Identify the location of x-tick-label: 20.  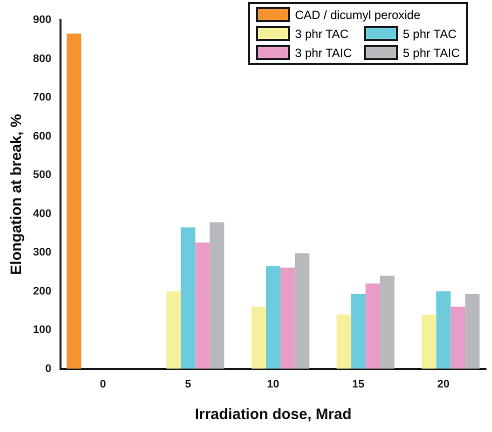
(443, 384).